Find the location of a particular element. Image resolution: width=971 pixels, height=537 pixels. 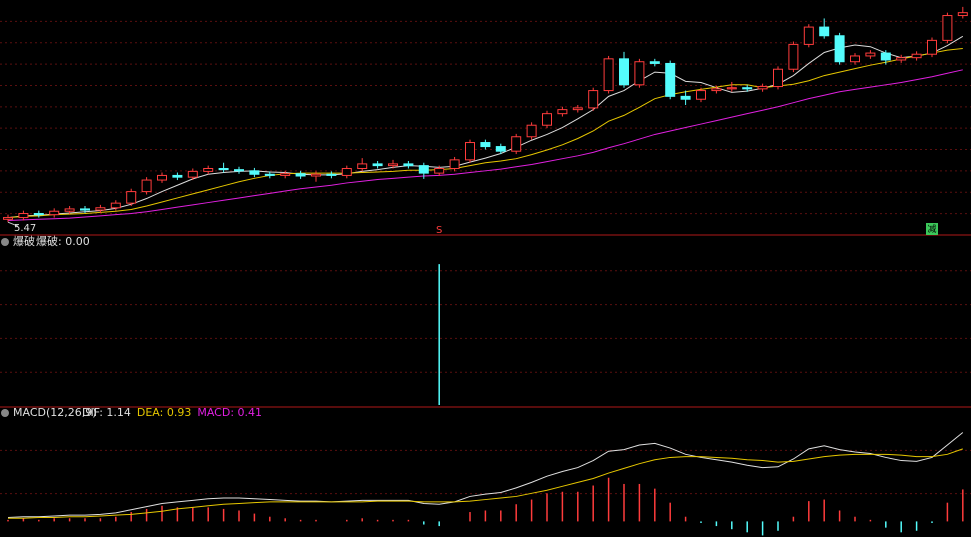

panel-title: 爆破 is located at coordinates (24, 241).